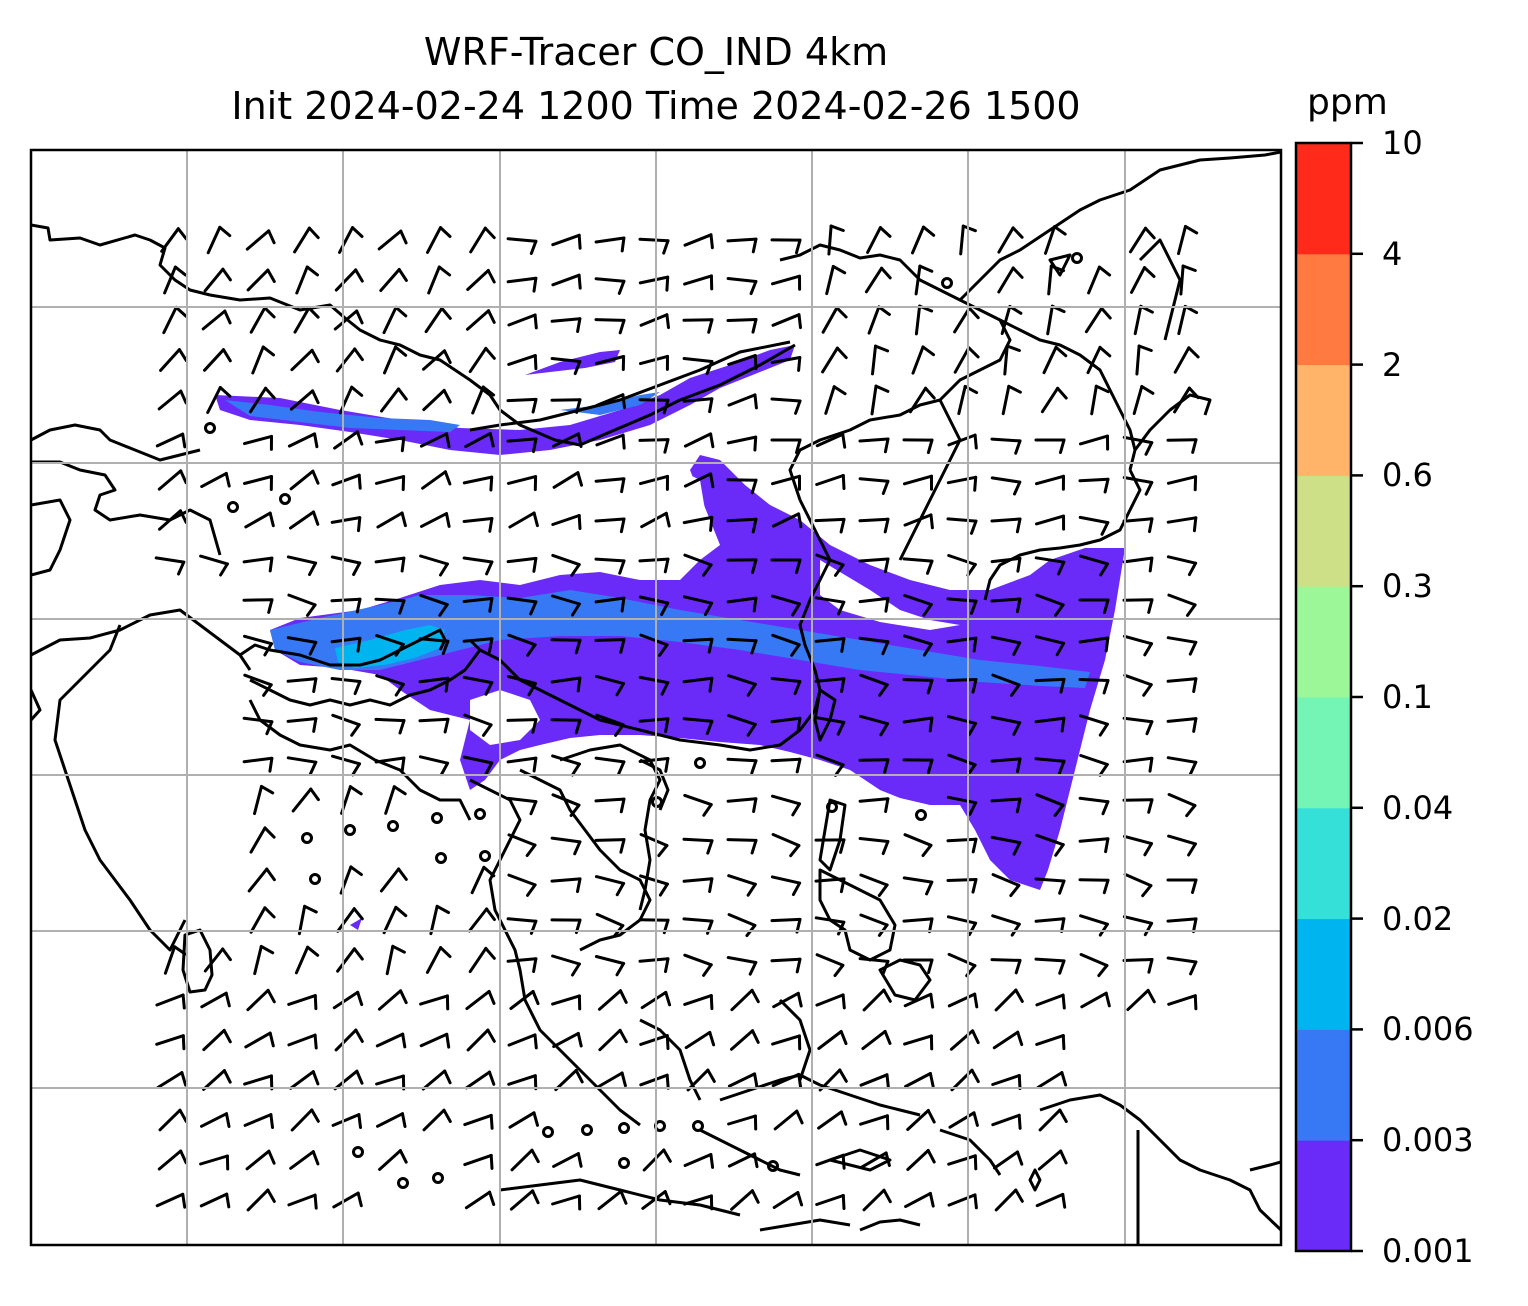 This screenshot has height=1306, width=1528. What do you see at coordinates (1418, 918) in the screenshot?
I see `colorbar-tick-label: 0.02` at bounding box center [1418, 918].